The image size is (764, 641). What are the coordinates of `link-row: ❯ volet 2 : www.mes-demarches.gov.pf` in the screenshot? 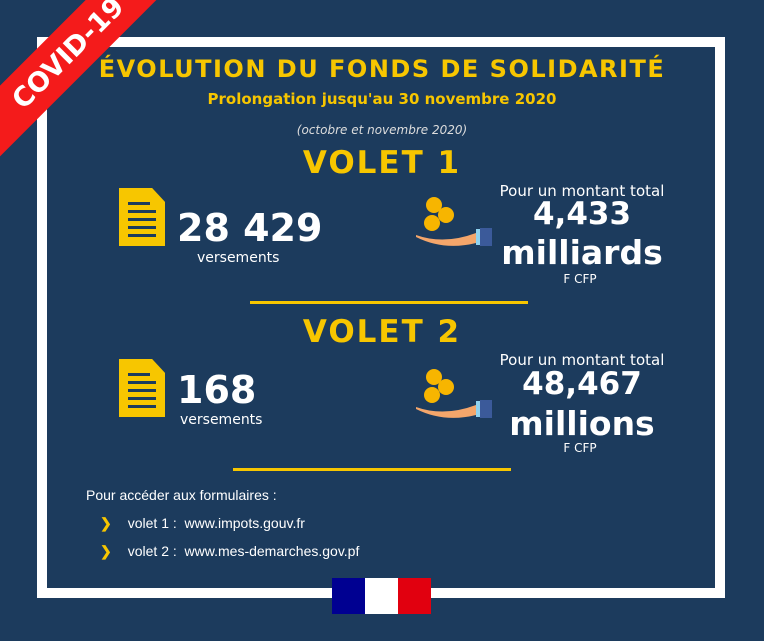 It's located at (229, 551).